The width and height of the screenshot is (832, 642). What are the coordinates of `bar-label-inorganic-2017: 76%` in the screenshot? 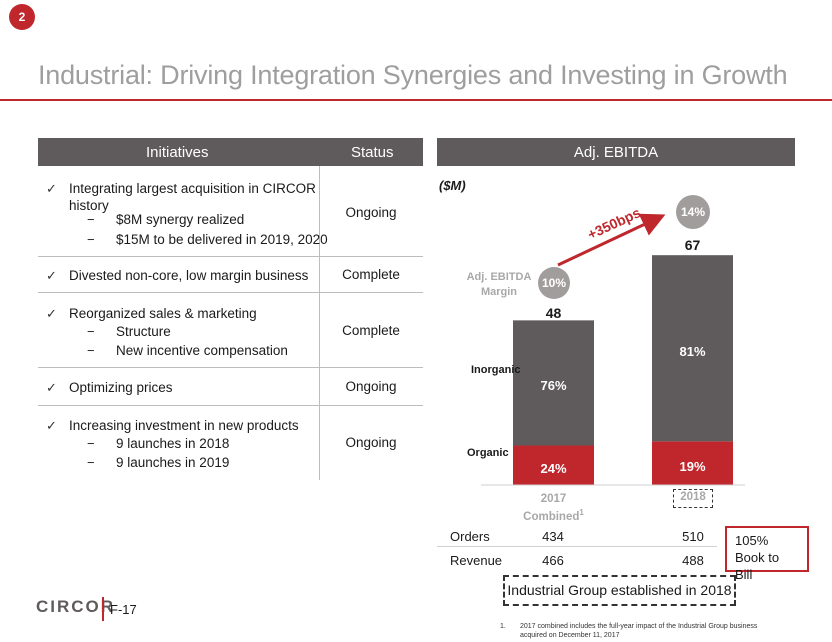 It's located at (553, 385).